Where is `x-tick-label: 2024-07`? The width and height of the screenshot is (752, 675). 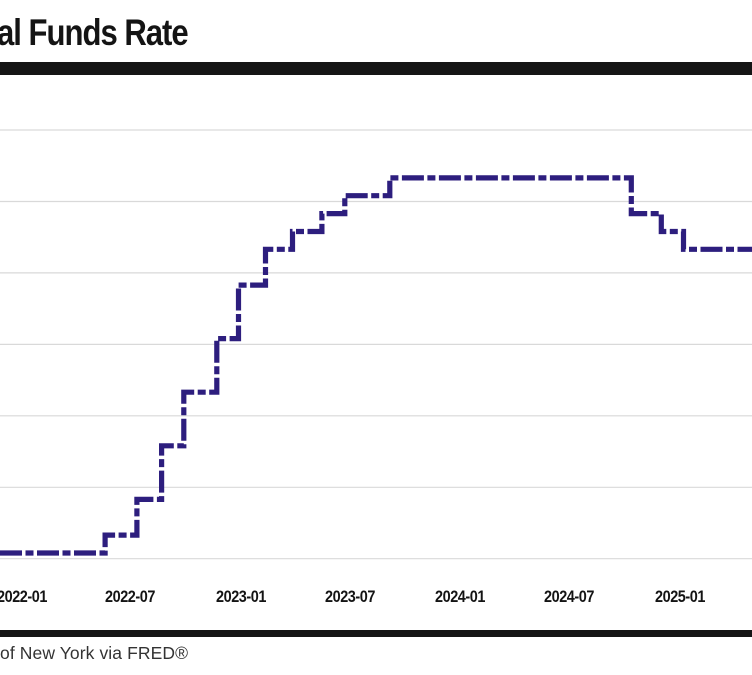
x-tick-label: 2024-07 is located at coordinates (569, 596).